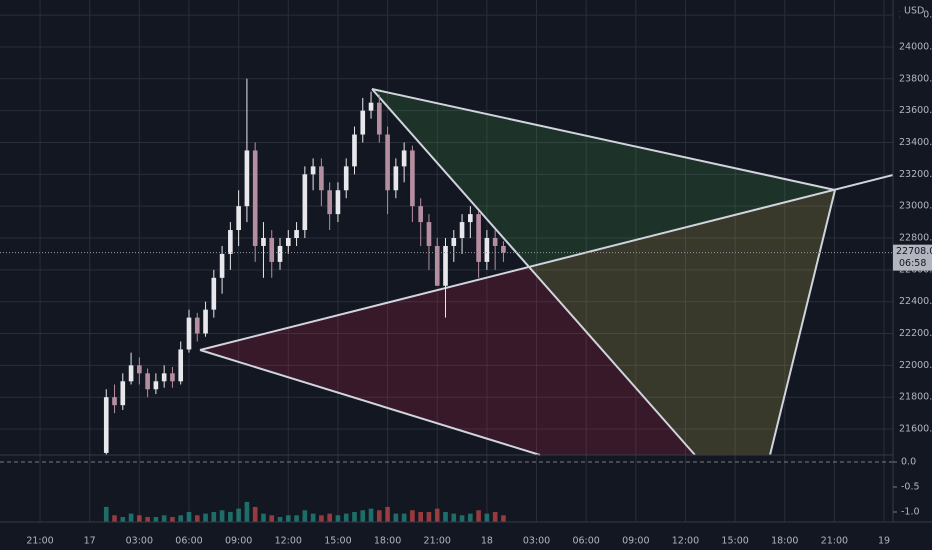 The image size is (932, 550). I want to click on x-tick-label: 19, so click(884, 541).